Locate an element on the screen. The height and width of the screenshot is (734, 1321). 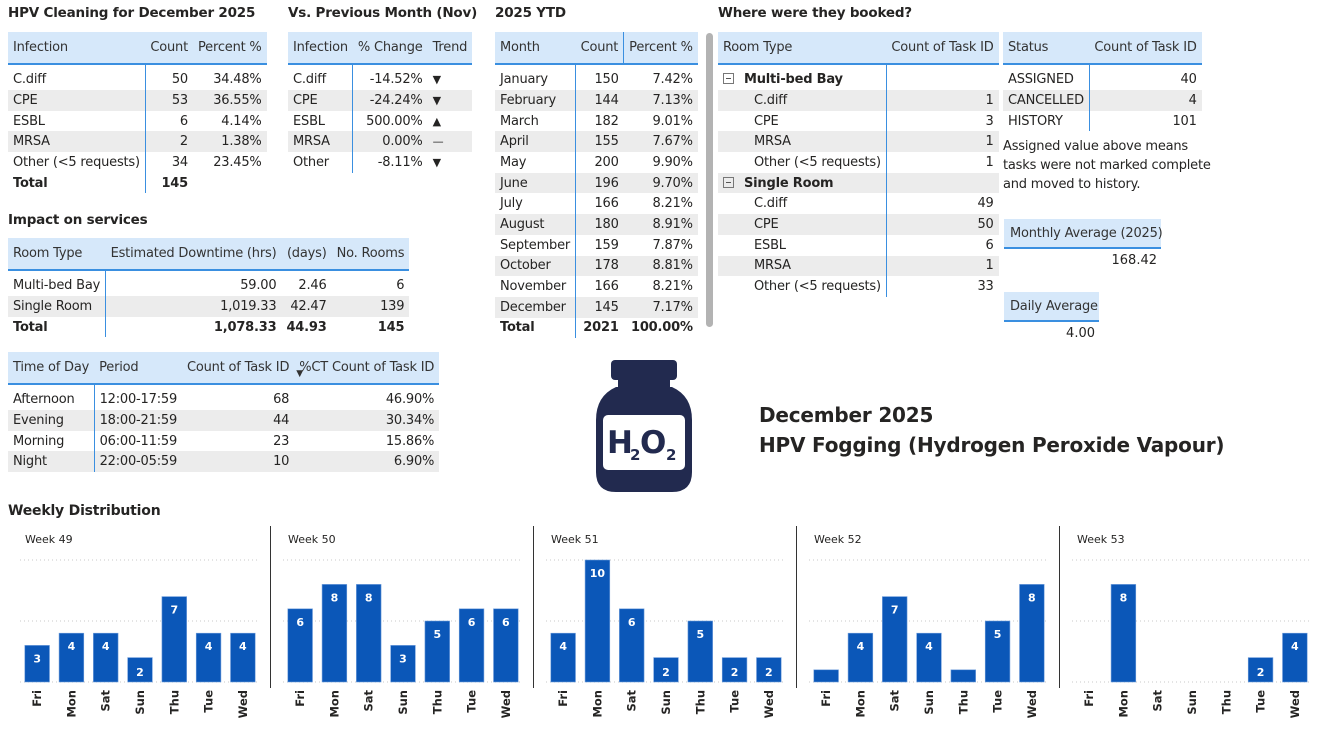
table-row: February 144 7.13% is located at coordinates (596, 100).